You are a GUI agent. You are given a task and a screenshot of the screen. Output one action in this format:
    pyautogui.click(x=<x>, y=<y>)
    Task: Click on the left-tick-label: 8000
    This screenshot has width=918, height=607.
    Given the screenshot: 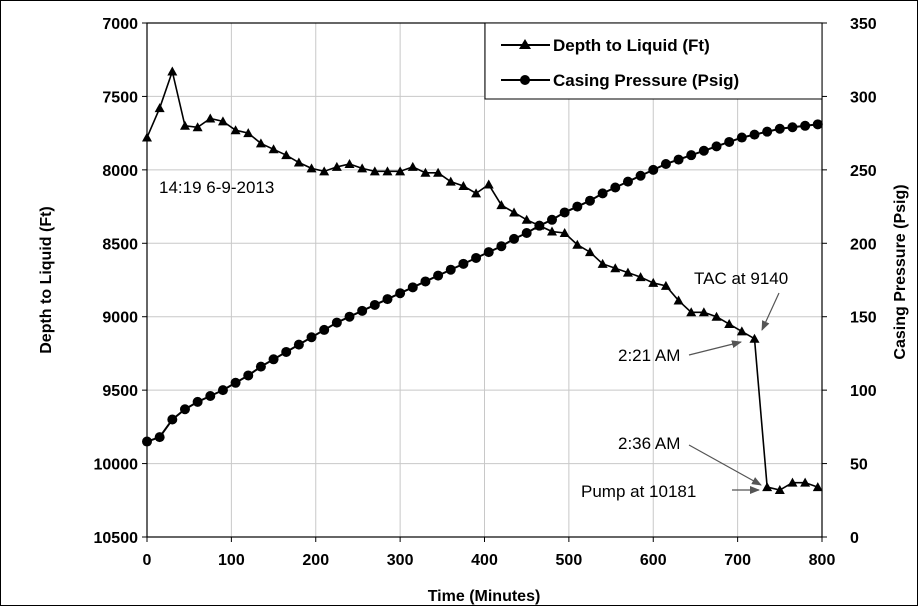 What is the action you would take?
    pyautogui.click(x=120, y=171)
    